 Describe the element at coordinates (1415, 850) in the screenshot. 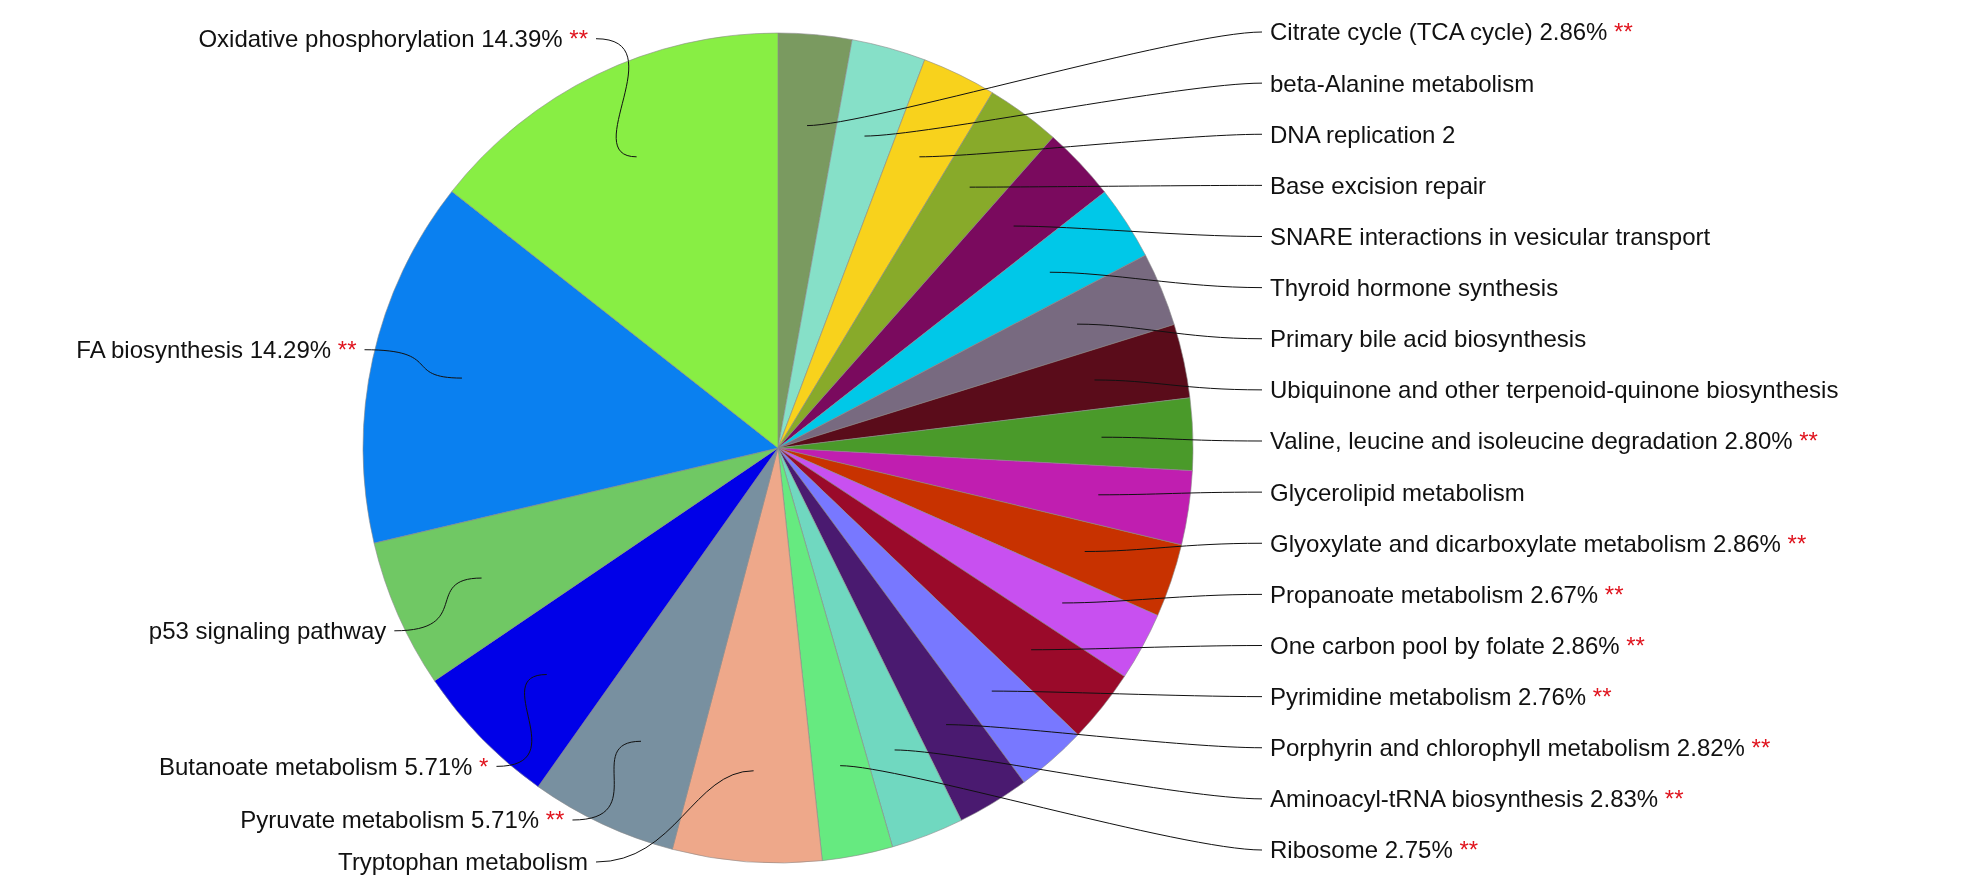

I see `data-label: 2.75%` at that location.